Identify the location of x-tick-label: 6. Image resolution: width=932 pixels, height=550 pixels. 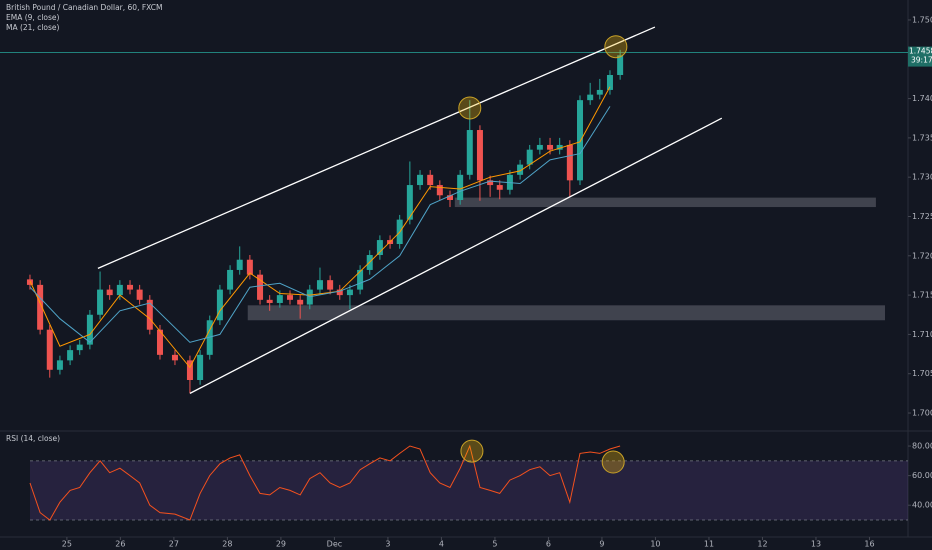
(548, 544).